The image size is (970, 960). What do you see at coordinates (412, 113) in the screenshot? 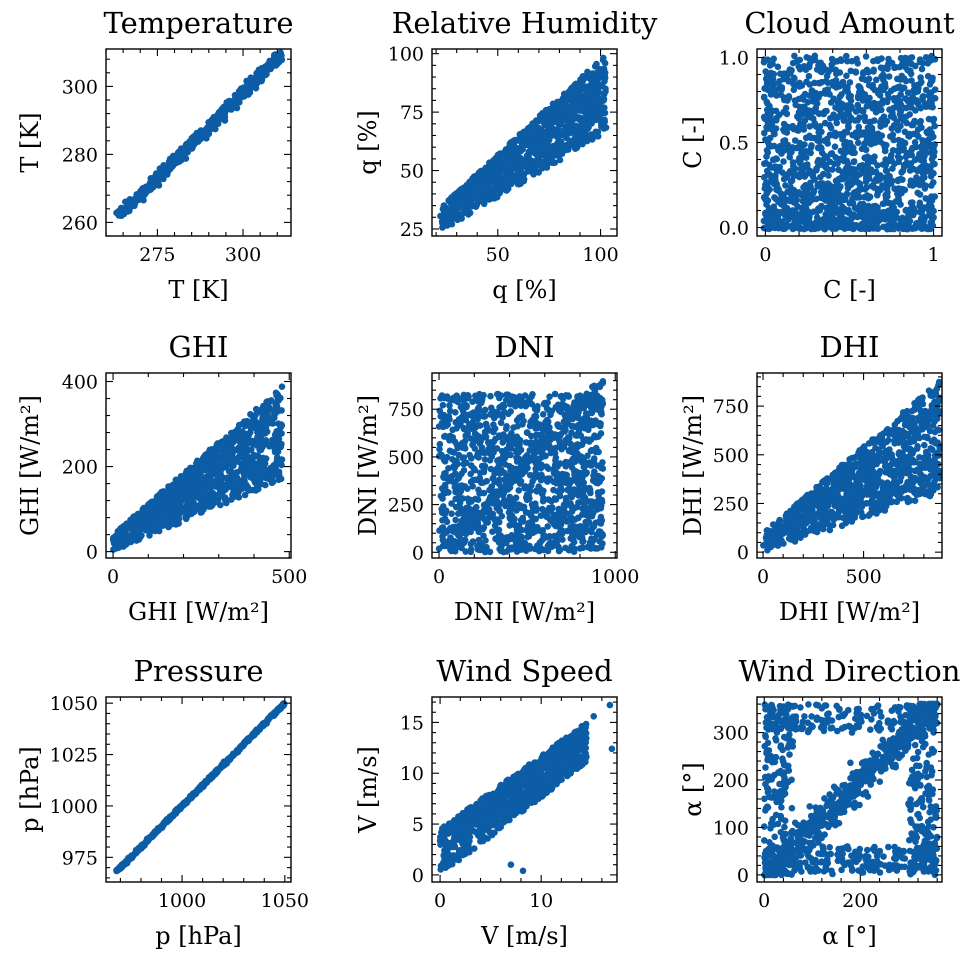
I see `y-tick-label: 75` at bounding box center [412, 113].